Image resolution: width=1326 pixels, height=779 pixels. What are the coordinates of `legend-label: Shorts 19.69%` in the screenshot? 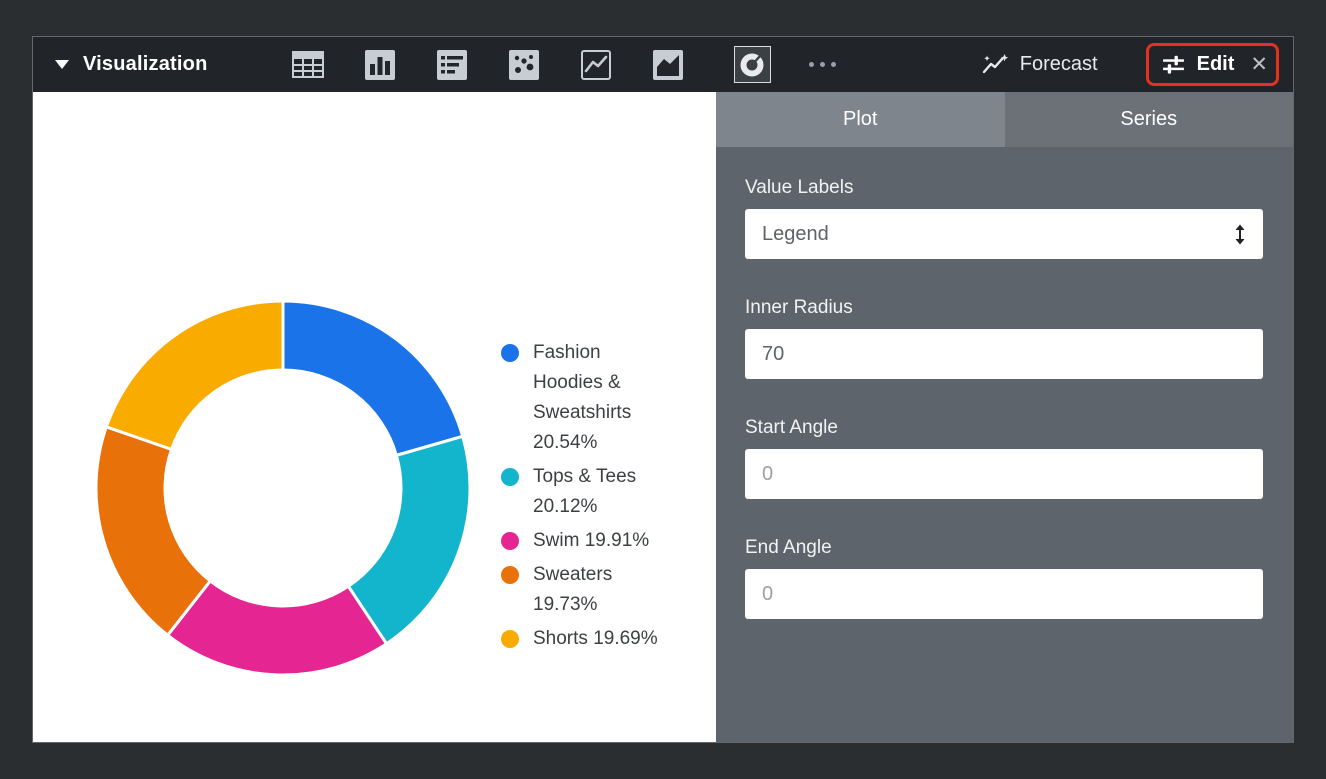 It's located at (595, 638).